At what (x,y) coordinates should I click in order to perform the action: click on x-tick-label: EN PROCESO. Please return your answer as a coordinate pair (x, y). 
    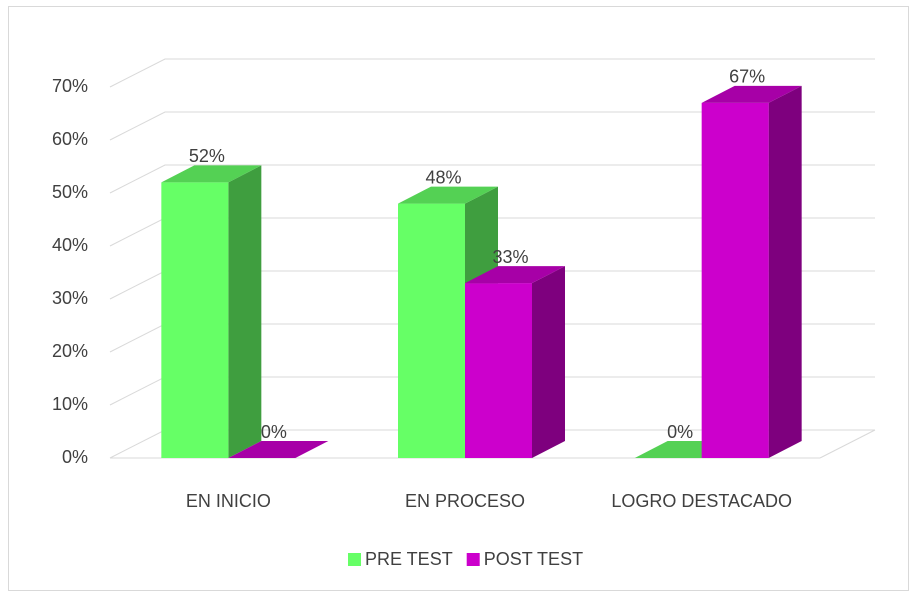
    Looking at the image, I should click on (465, 501).